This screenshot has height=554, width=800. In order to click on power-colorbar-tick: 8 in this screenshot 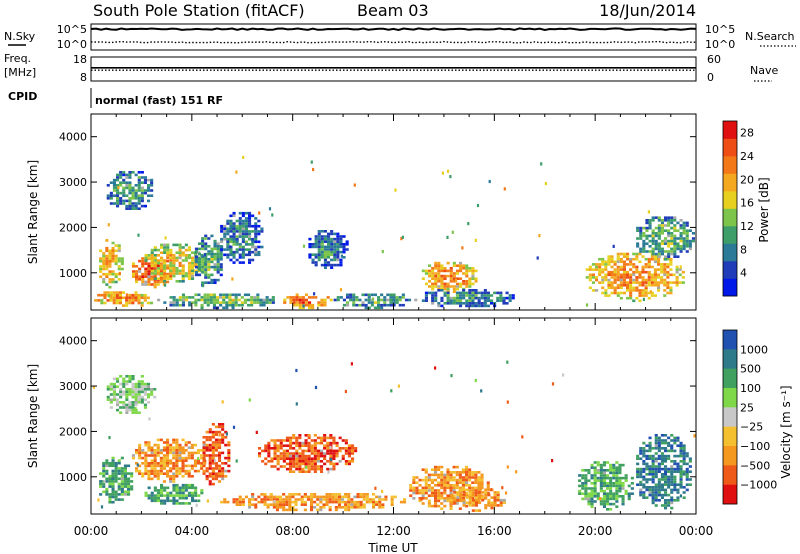, I will do `click(743, 249)`.